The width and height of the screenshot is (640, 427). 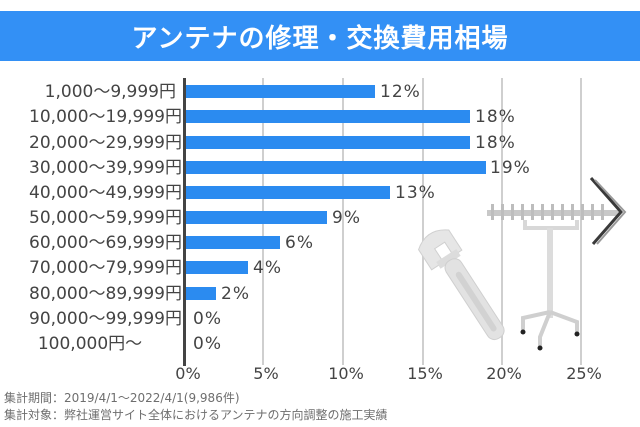 I want to click on value-label: 9%, so click(x=346, y=218).